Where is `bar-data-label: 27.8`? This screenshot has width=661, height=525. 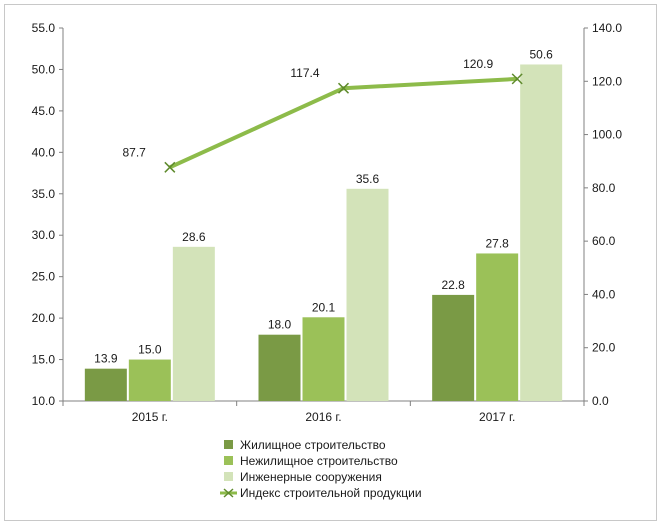
bar-data-label: 27.8 is located at coordinates (497, 243).